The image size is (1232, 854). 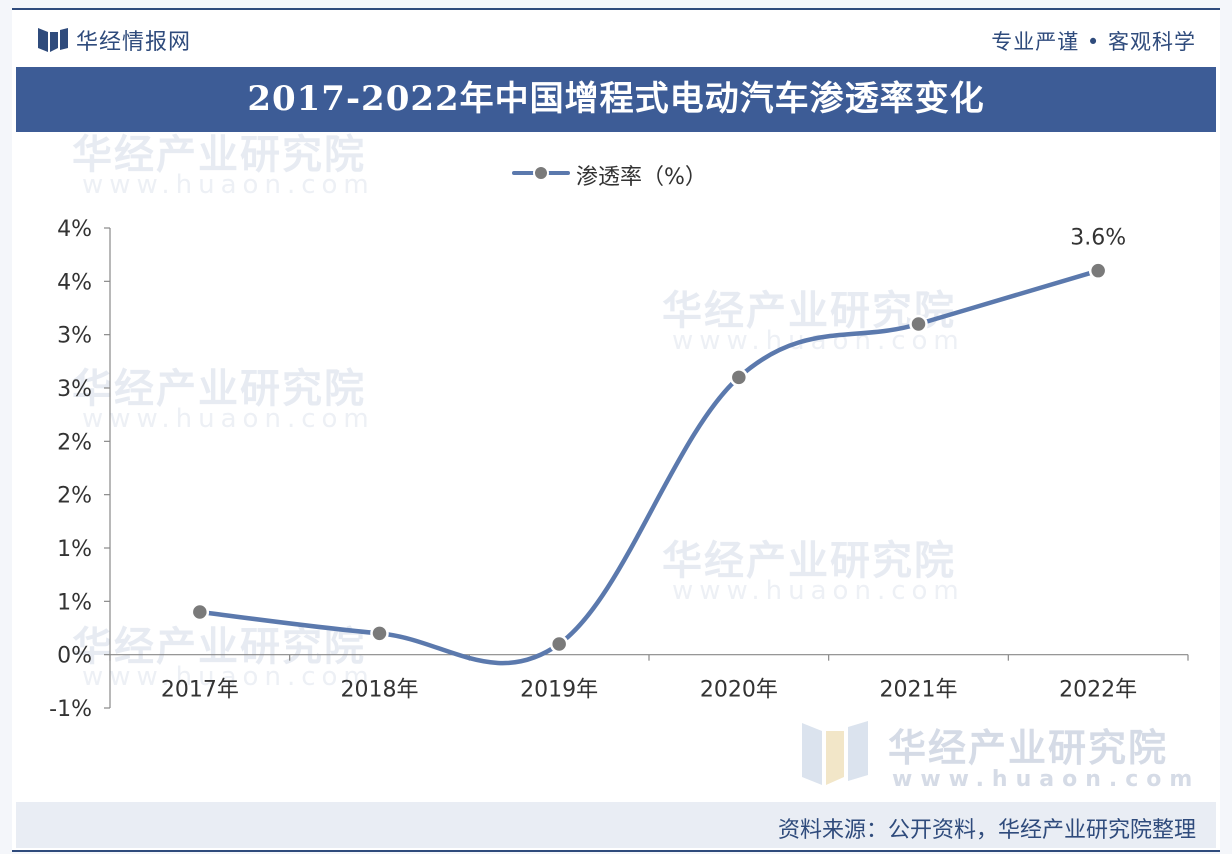 I want to click on corner-brand-name: 华经产业研究院, so click(x=1028, y=748).